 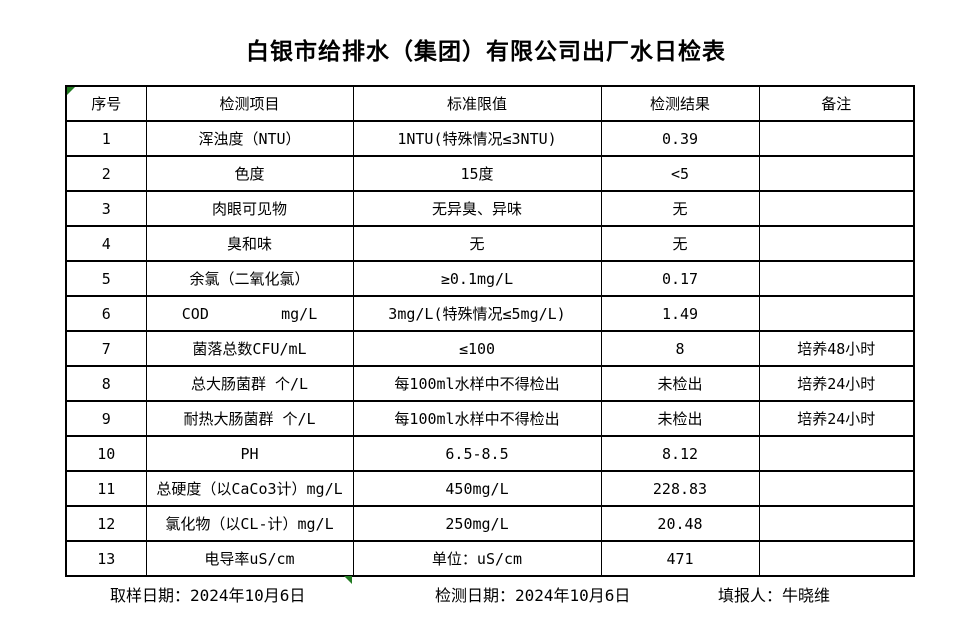 What do you see at coordinates (249, 243) in the screenshot?
I see `item-cell: 臭和味` at bounding box center [249, 243].